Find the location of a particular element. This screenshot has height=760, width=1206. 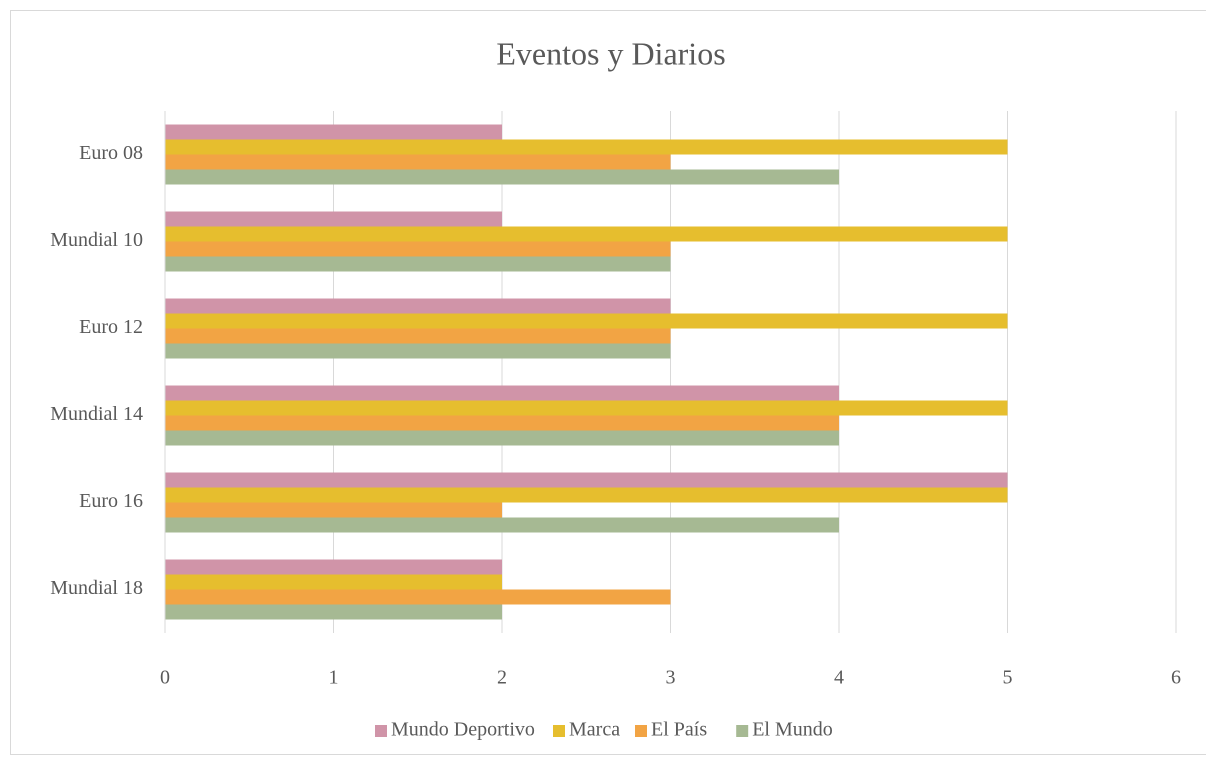

x-tick-label: 4 is located at coordinates (839, 678).